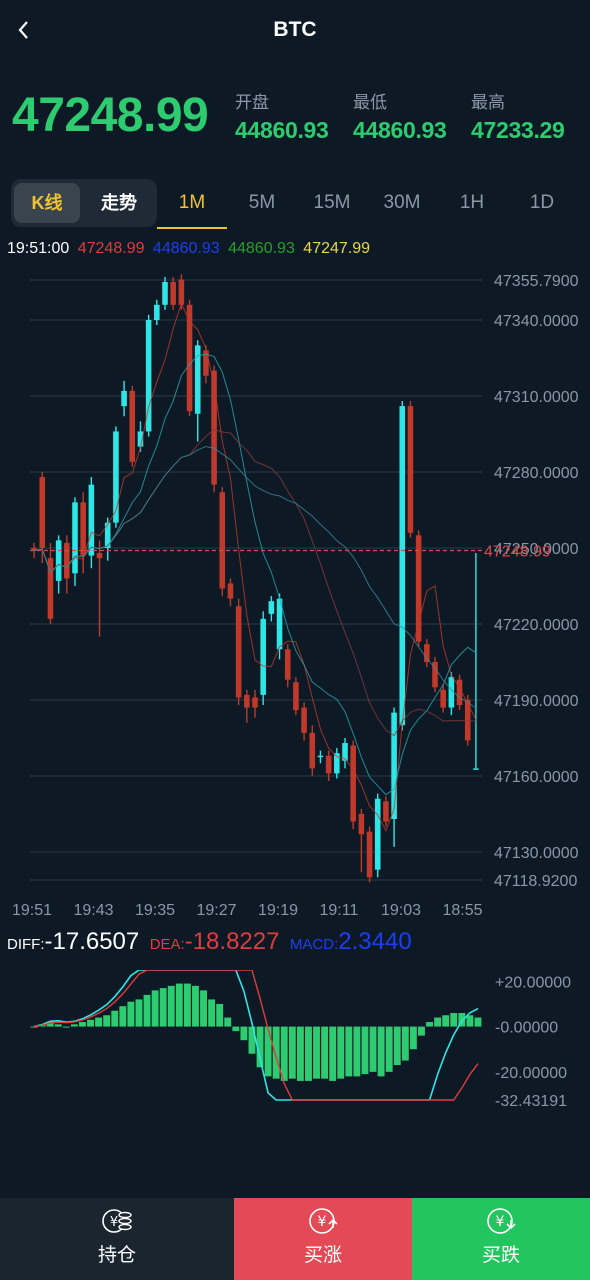  I want to click on dea-value: -18.8227, so click(232, 941).